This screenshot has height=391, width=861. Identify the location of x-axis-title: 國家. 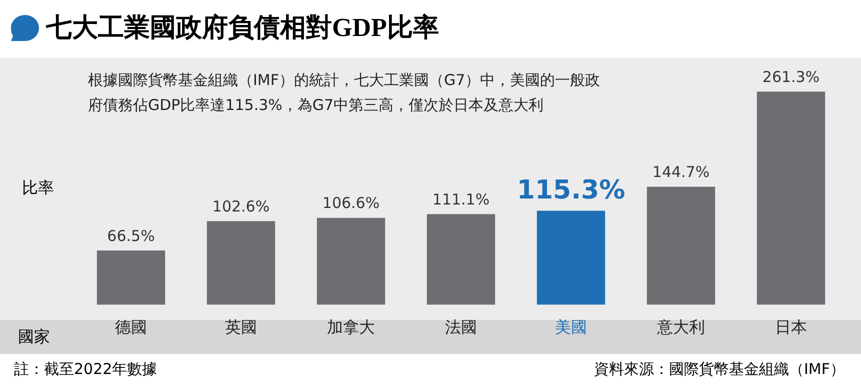
(34, 337).